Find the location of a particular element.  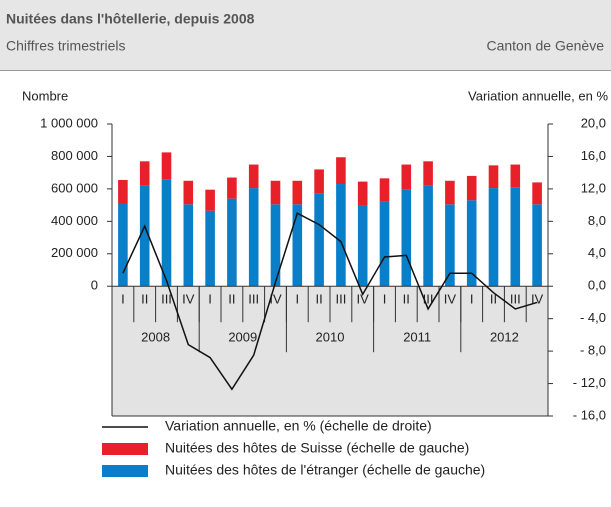

year-label: 2011 is located at coordinates (417, 337).